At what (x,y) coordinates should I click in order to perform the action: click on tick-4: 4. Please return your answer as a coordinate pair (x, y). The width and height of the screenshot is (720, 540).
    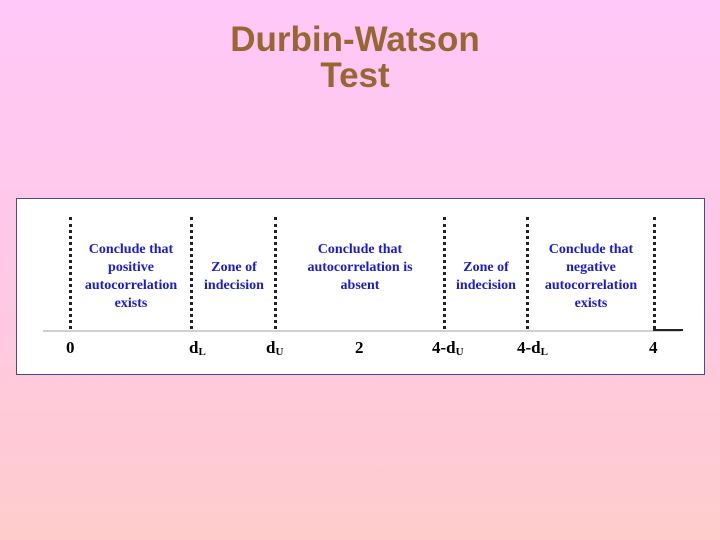
    Looking at the image, I should click on (653, 348).